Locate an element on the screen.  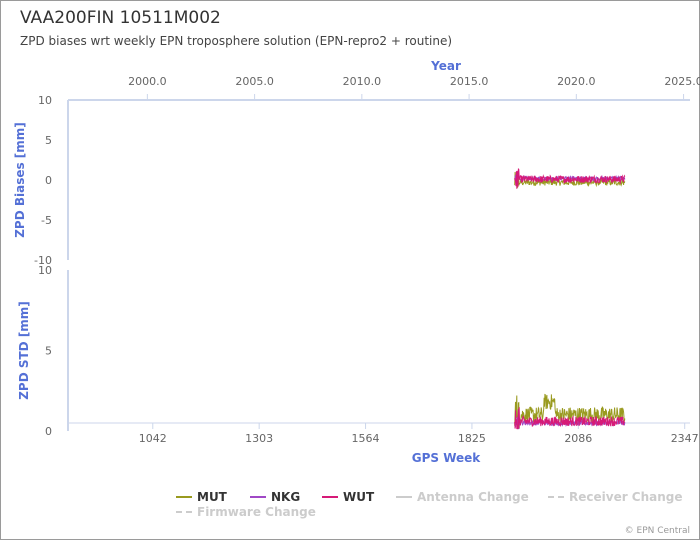
legend-item-firmware-change: Firmware Change is located at coordinates (246, 512).